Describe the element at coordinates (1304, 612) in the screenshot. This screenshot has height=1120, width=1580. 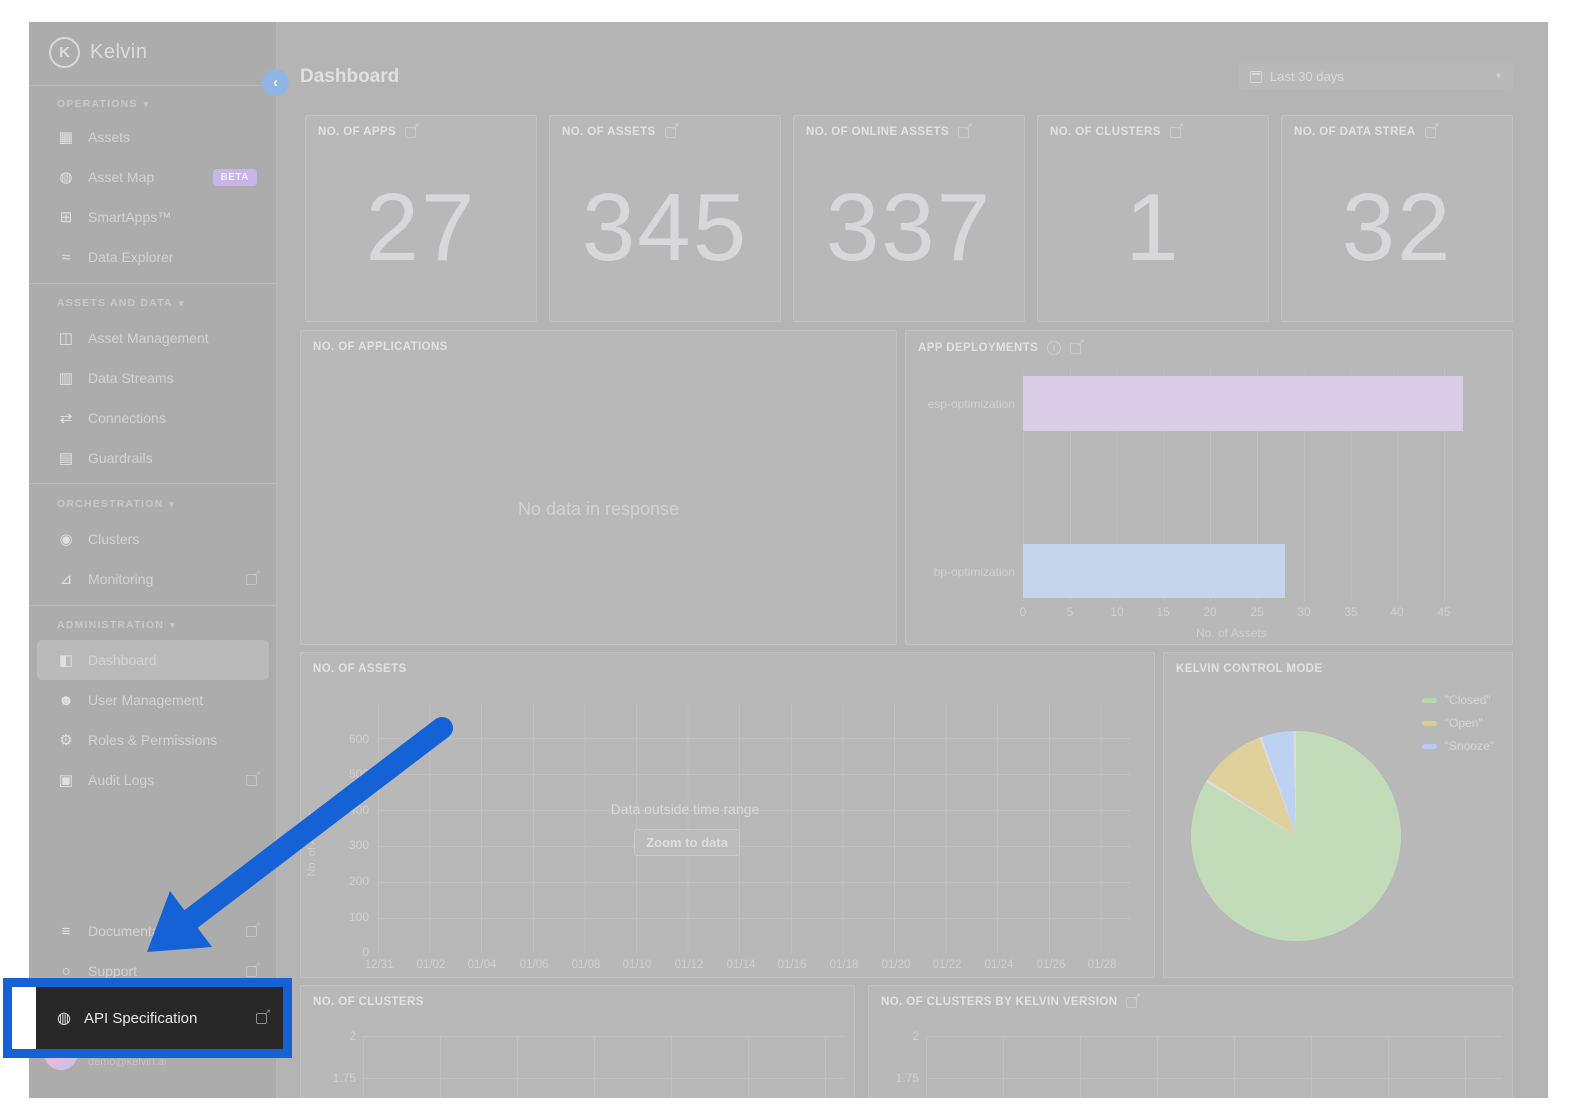
I see `x-tick: 30` at that location.